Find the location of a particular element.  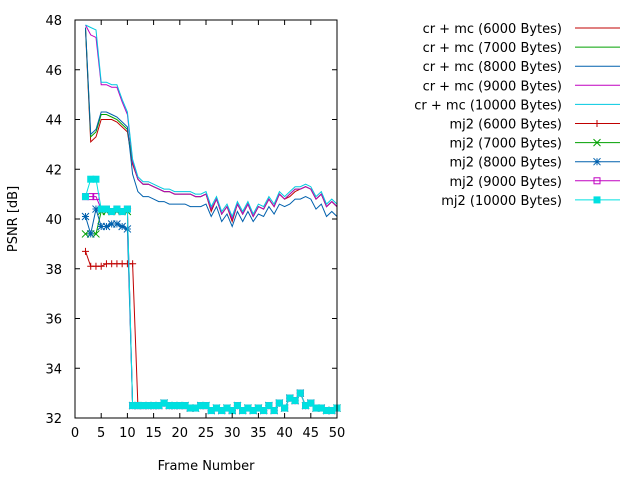

legend-label: mj2 (7000 Bytes) is located at coordinates (505, 144).